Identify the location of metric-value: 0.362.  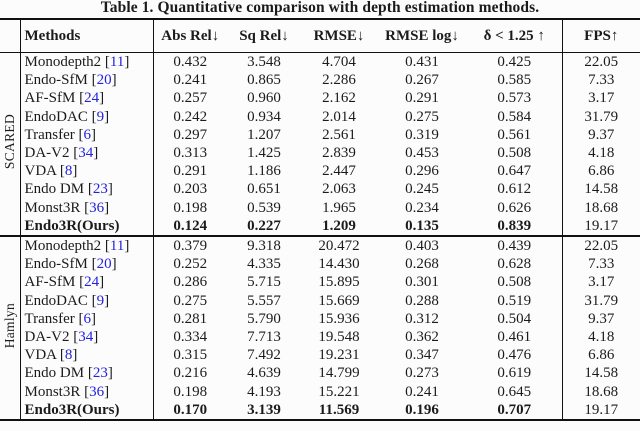
(422, 337).